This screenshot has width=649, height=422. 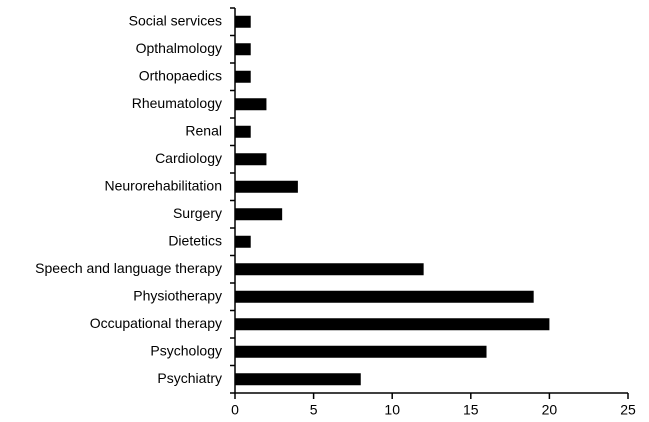 What do you see at coordinates (203, 130) in the screenshot?
I see `y-tick-label: Renal` at bounding box center [203, 130].